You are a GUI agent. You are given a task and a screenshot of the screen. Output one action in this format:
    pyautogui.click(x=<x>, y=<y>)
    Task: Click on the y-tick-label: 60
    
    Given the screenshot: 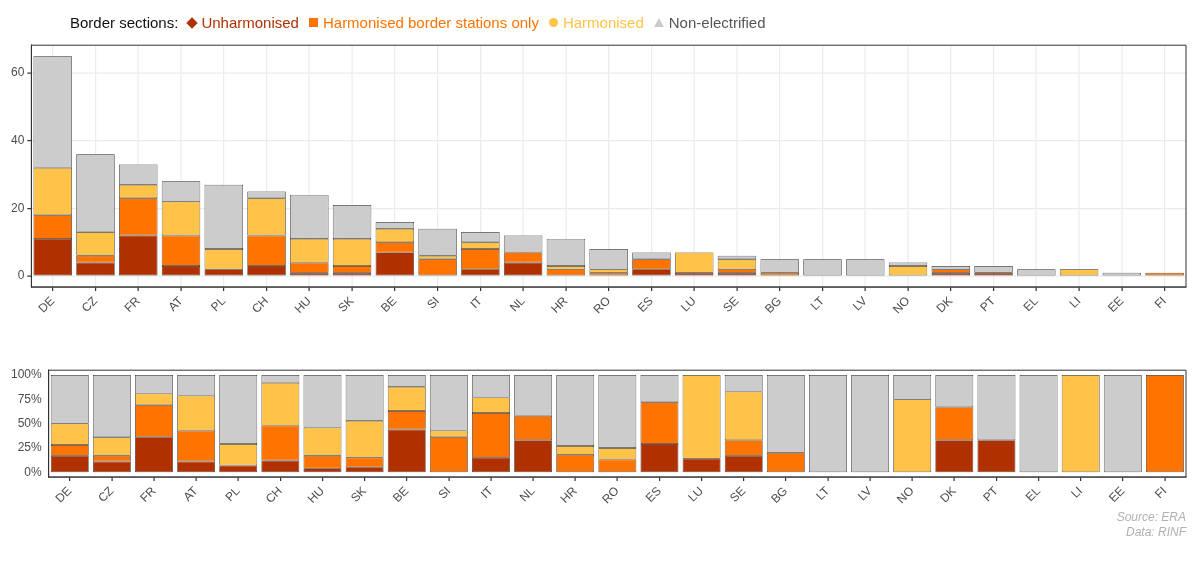 What is the action you would take?
    pyautogui.click(x=17, y=72)
    